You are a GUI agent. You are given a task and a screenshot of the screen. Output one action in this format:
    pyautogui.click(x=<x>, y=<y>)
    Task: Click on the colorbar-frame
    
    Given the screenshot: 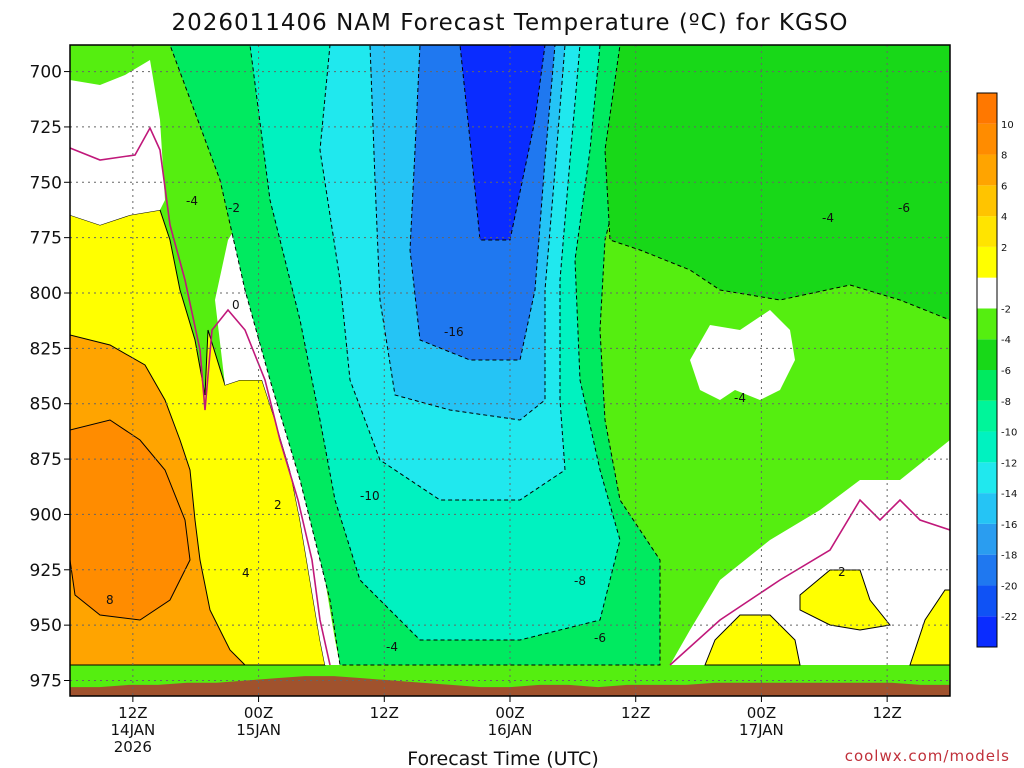 What is the action you would take?
    pyautogui.click(x=987, y=370)
    